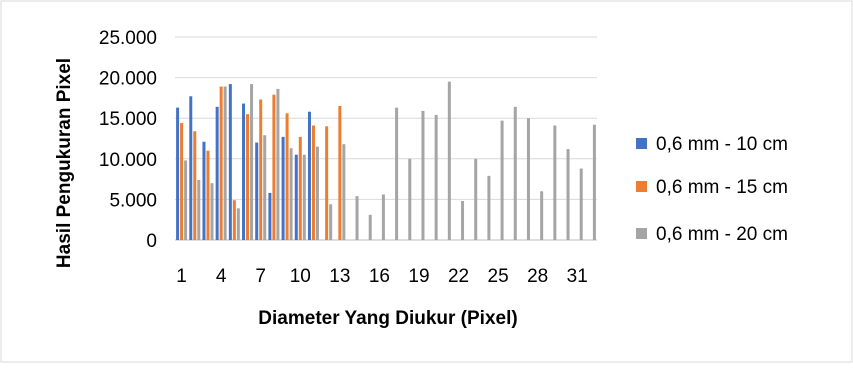  What do you see at coordinates (151, 241) in the screenshot?
I see `y-tick-label: 0` at bounding box center [151, 241].